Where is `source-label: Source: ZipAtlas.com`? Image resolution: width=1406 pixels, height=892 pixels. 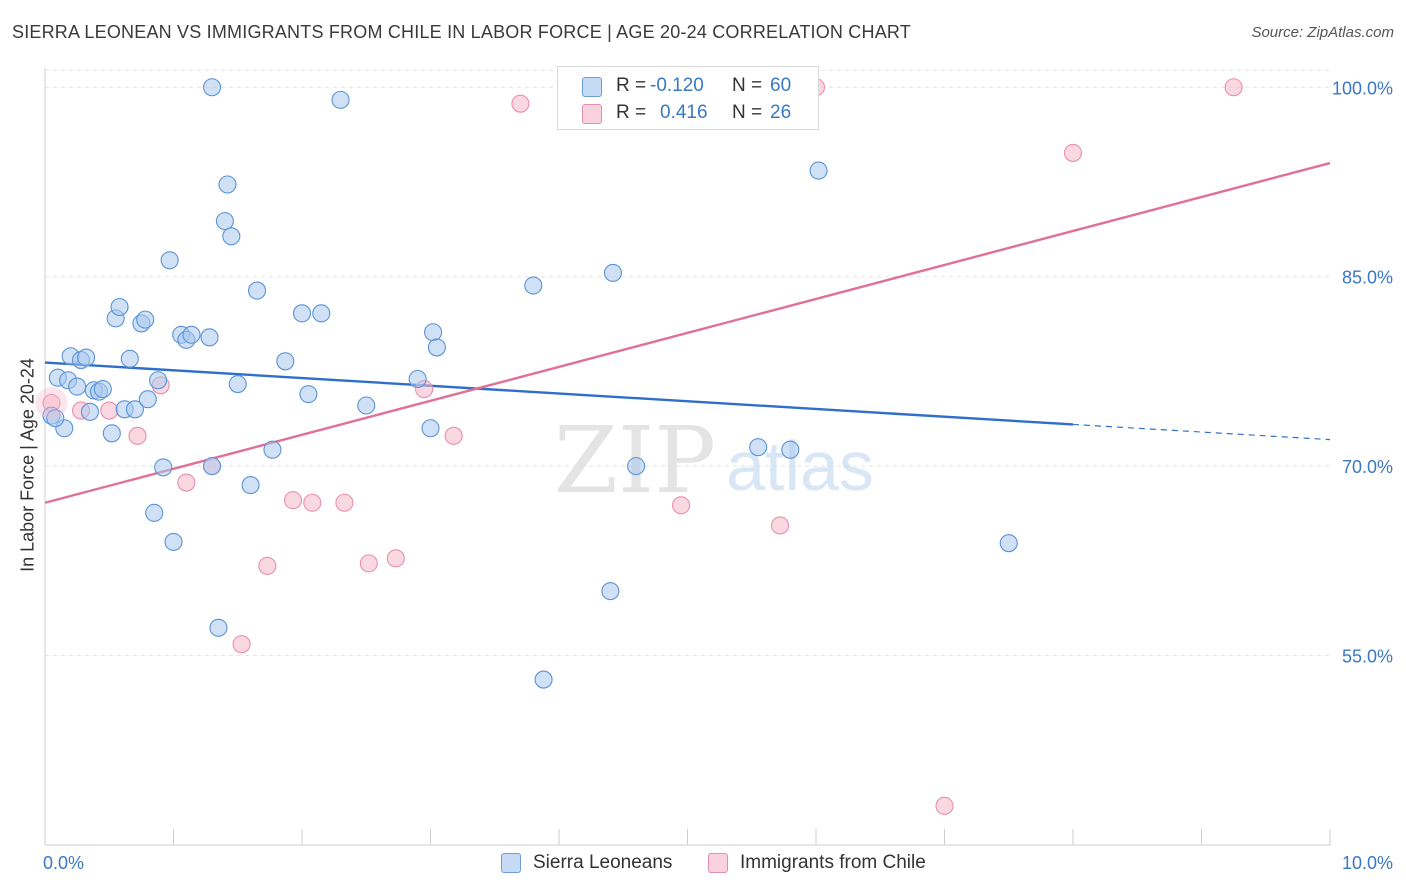
source-label: Source: ZipAtlas.com is located at coordinates (1322, 32).